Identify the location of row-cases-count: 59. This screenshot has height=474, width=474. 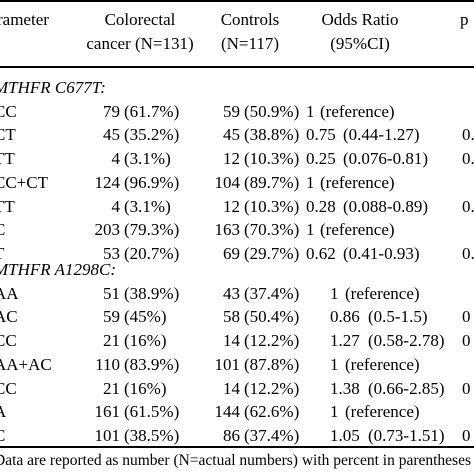
(111, 317).